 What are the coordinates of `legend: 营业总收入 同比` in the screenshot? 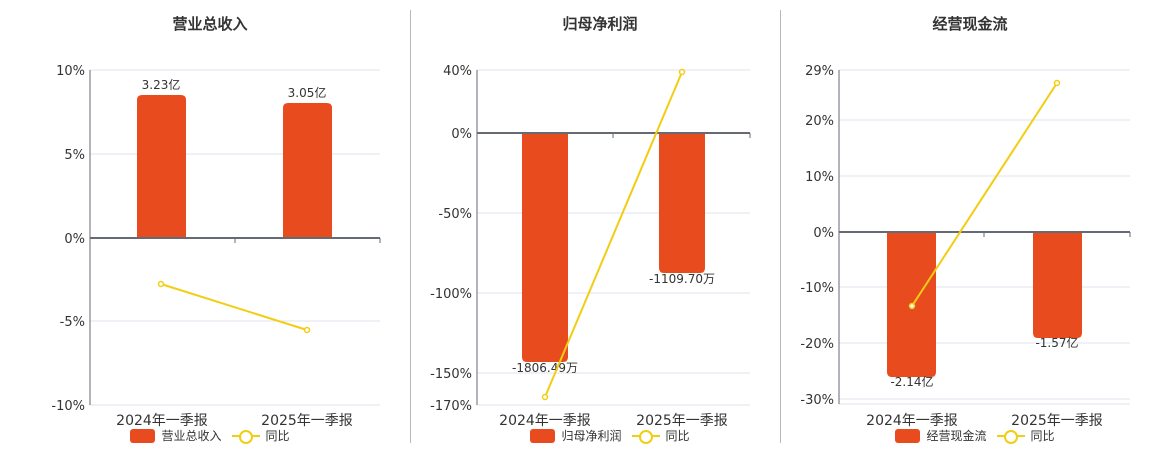 It's located at (210, 435).